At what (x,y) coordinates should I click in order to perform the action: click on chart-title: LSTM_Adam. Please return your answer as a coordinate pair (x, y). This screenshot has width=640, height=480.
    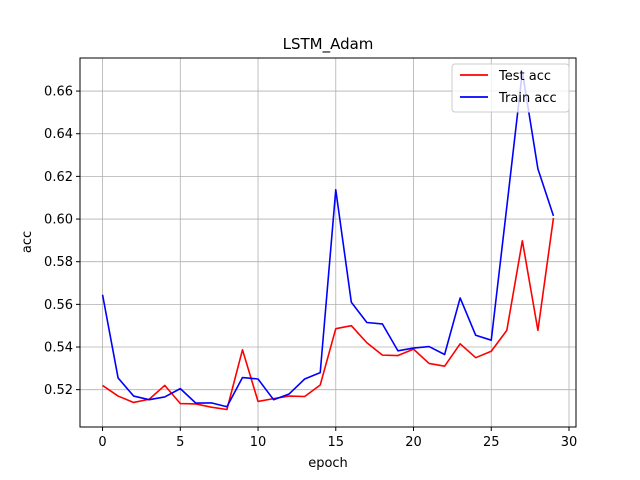
    Looking at the image, I should click on (328, 44).